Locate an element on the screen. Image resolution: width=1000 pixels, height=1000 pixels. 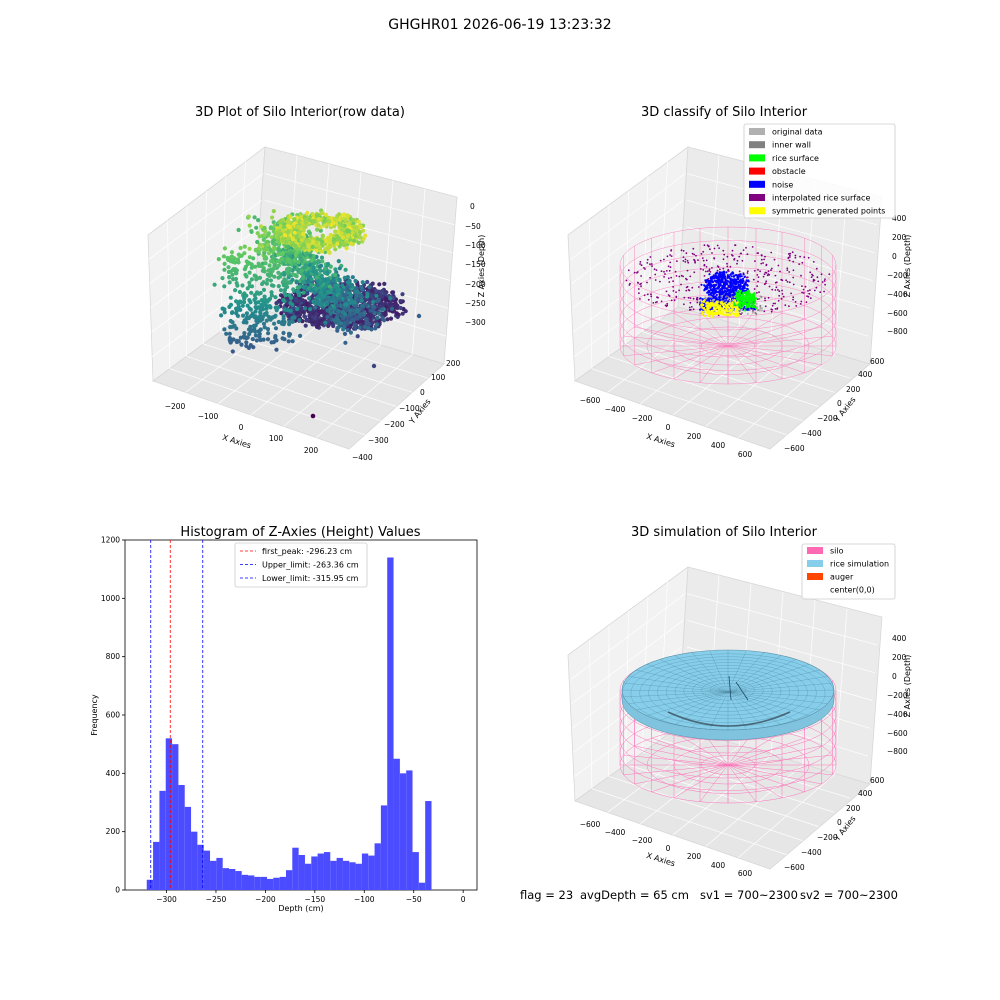
panel1-y-tick: −400 is located at coordinates (362, 457).